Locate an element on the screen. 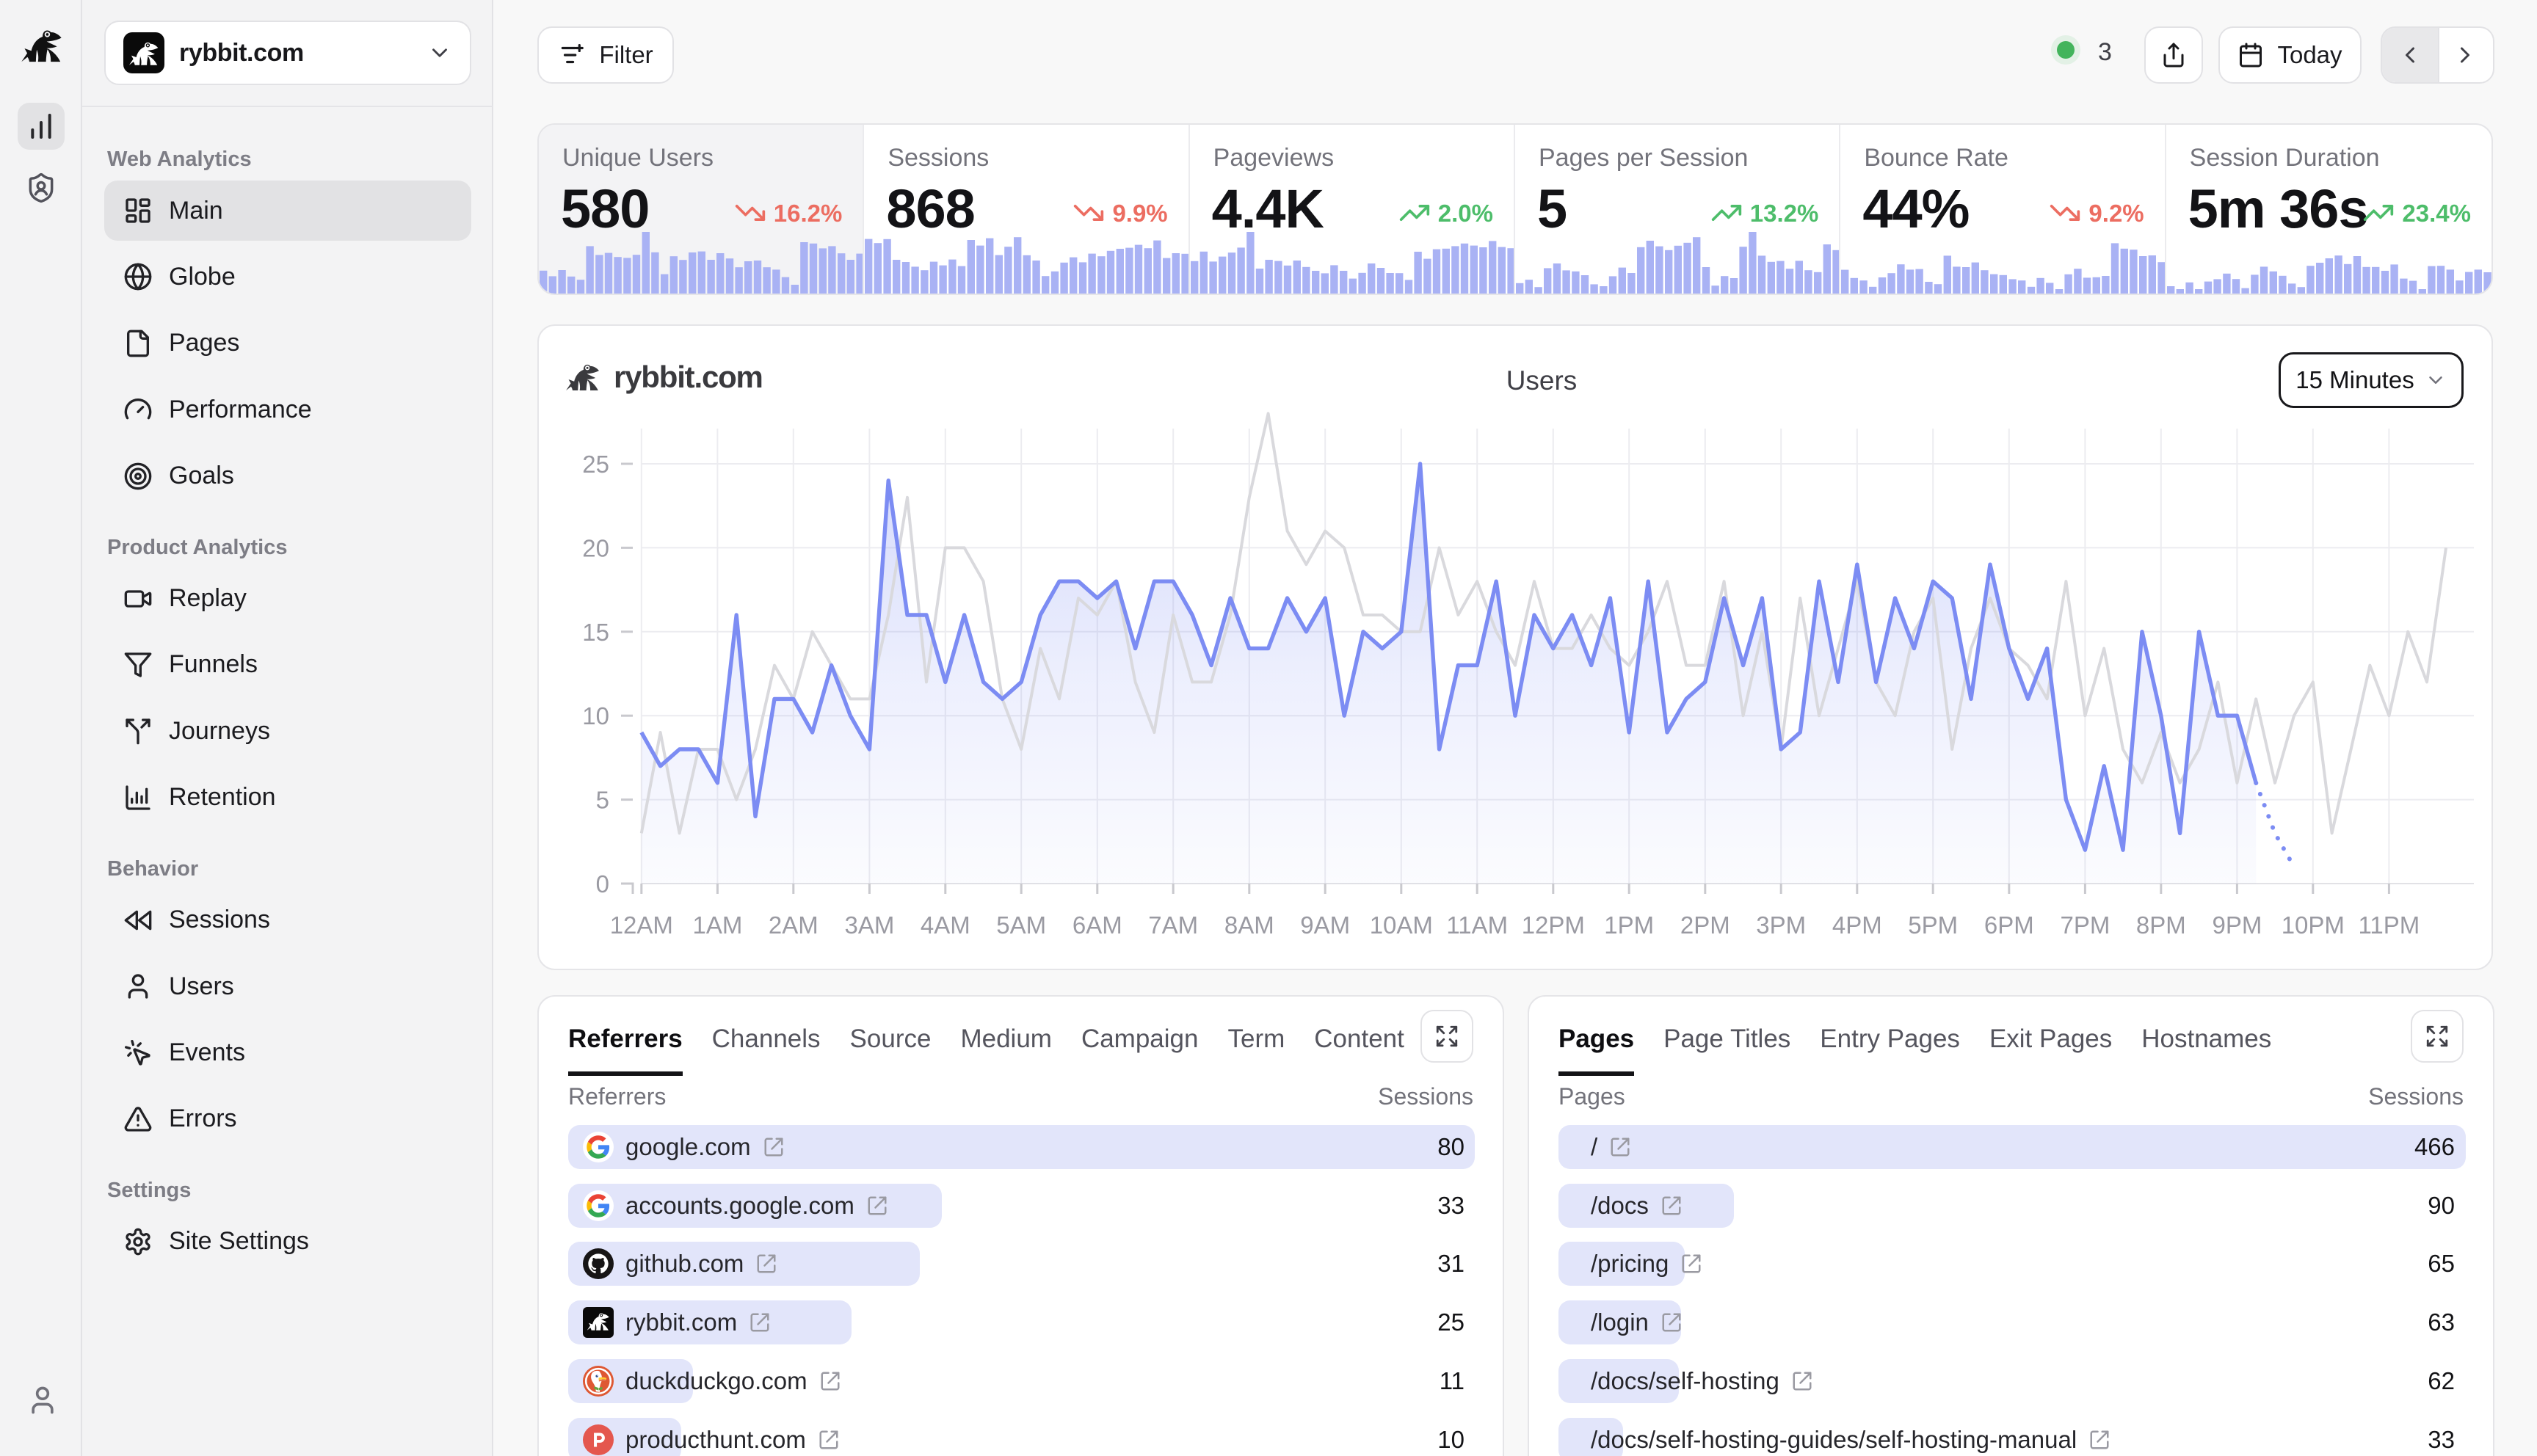  svg-text: 25 is located at coordinates (595, 464).